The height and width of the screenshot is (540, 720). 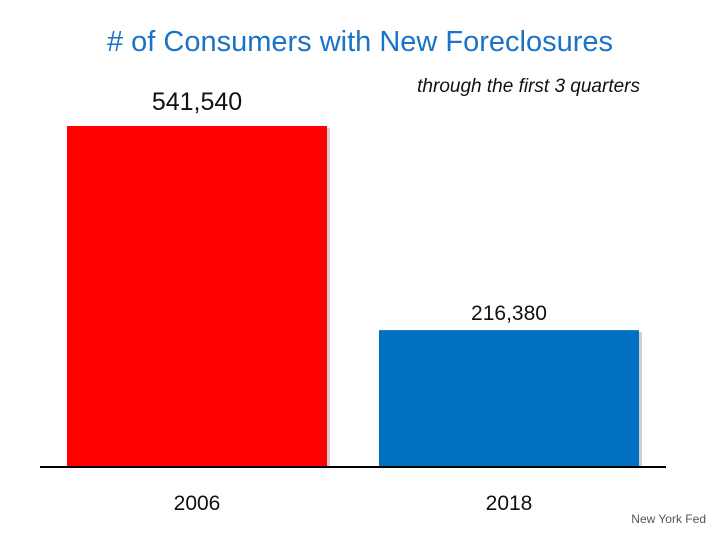 What do you see at coordinates (197, 503) in the screenshot?
I see `x-tick-label-2006: 2006` at bounding box center [197, 503].